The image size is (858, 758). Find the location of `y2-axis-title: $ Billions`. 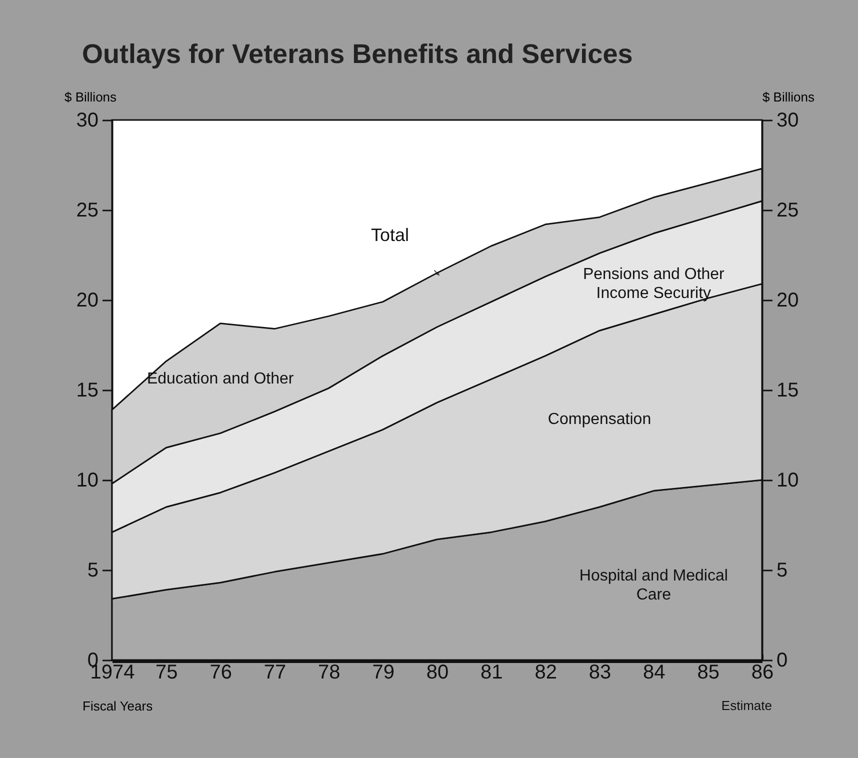

y2-axis-title: $ Billions is located at coordinates (788, 97).